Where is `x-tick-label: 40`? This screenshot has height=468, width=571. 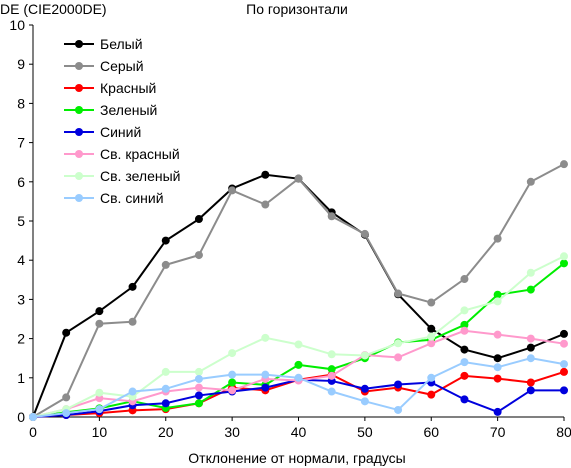 x-tick-label: 40 is located at coordinates (299, 432).